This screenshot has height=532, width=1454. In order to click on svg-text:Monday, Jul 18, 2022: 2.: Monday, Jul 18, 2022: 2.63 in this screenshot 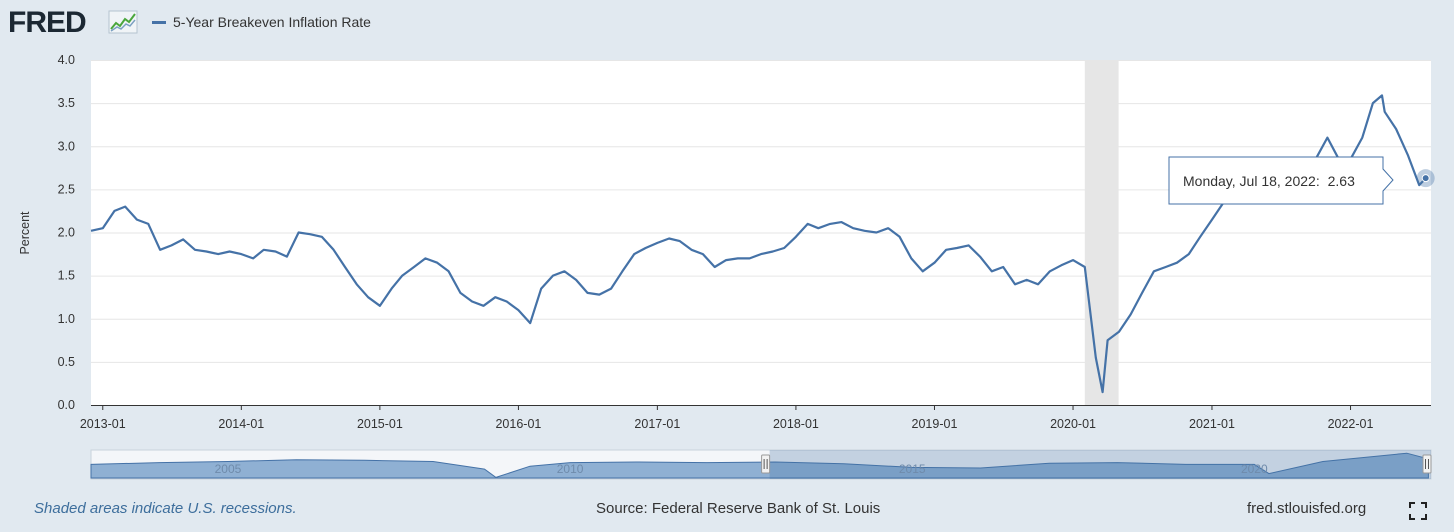, I will do `click(1269, 181)`.